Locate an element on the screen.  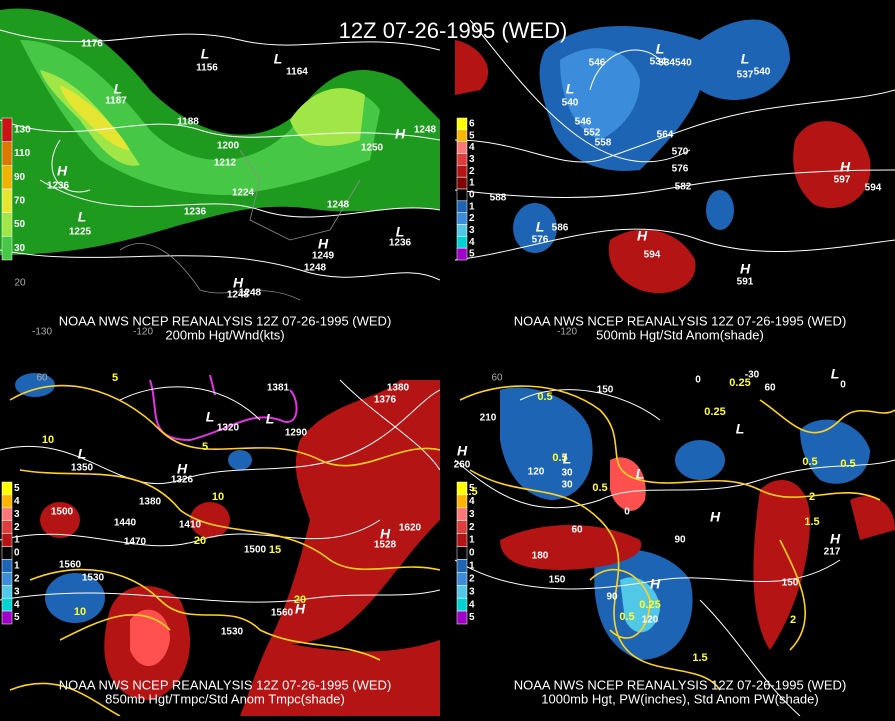
contour-label: 210 is located at coordinates (488, 418).